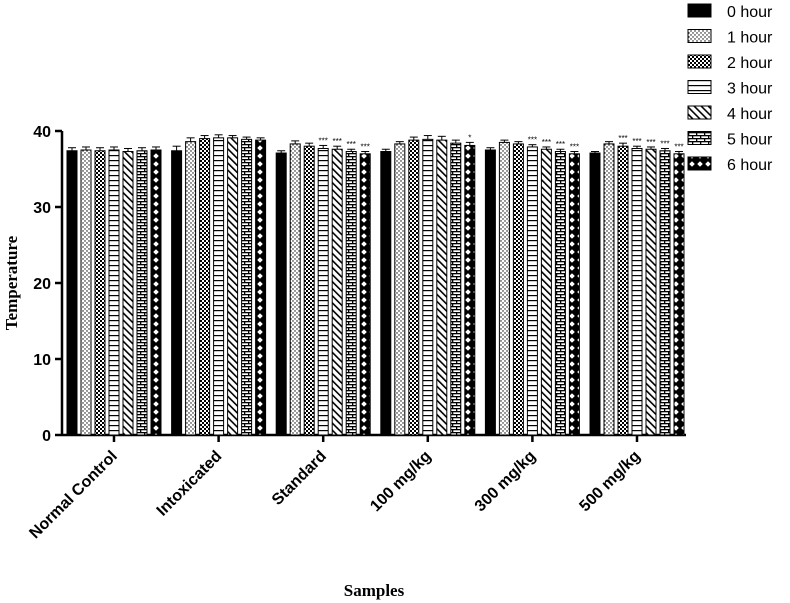 This screenshot has height=603, width=790. What do you see at coordinates (750, 165) in the screenshot?
I see `legend-label: 6 hour` at bounding box center [750, 165].